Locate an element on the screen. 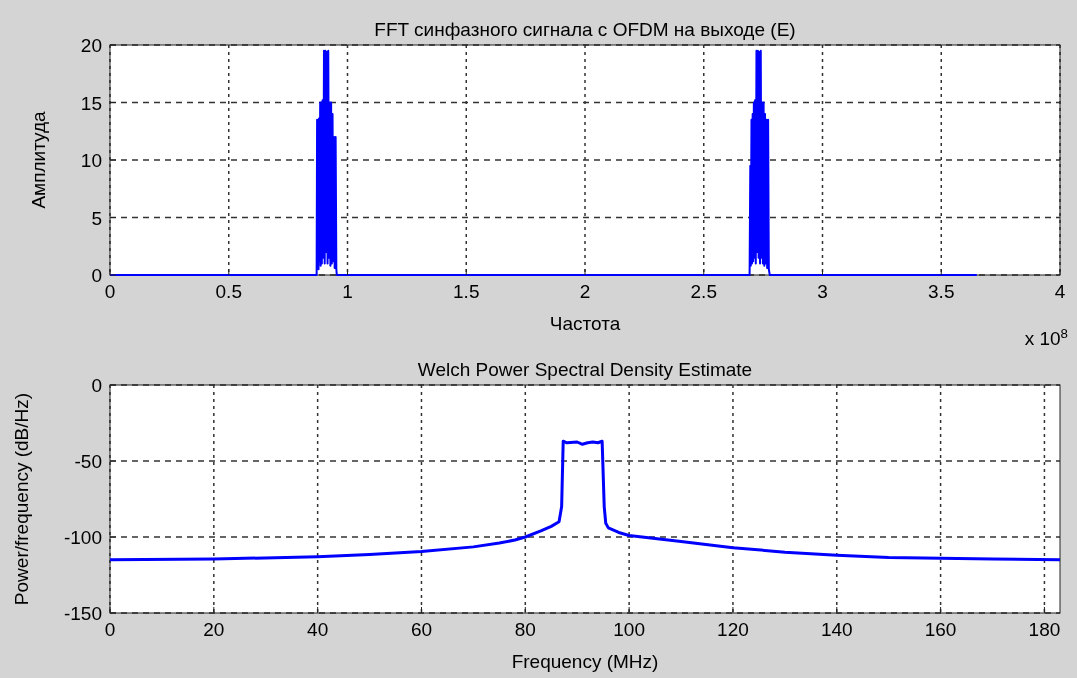 Image resolution: width=1077 pixels, height=678 pixels. x-axis-title: Частота is located at coordinates (585, 323).